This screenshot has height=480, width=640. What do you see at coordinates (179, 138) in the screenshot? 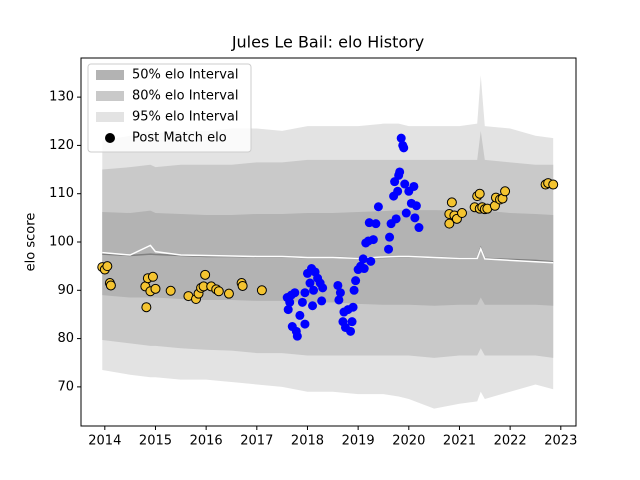
I see `legend-label: Post Match elo` at bounding box center [179, 138].